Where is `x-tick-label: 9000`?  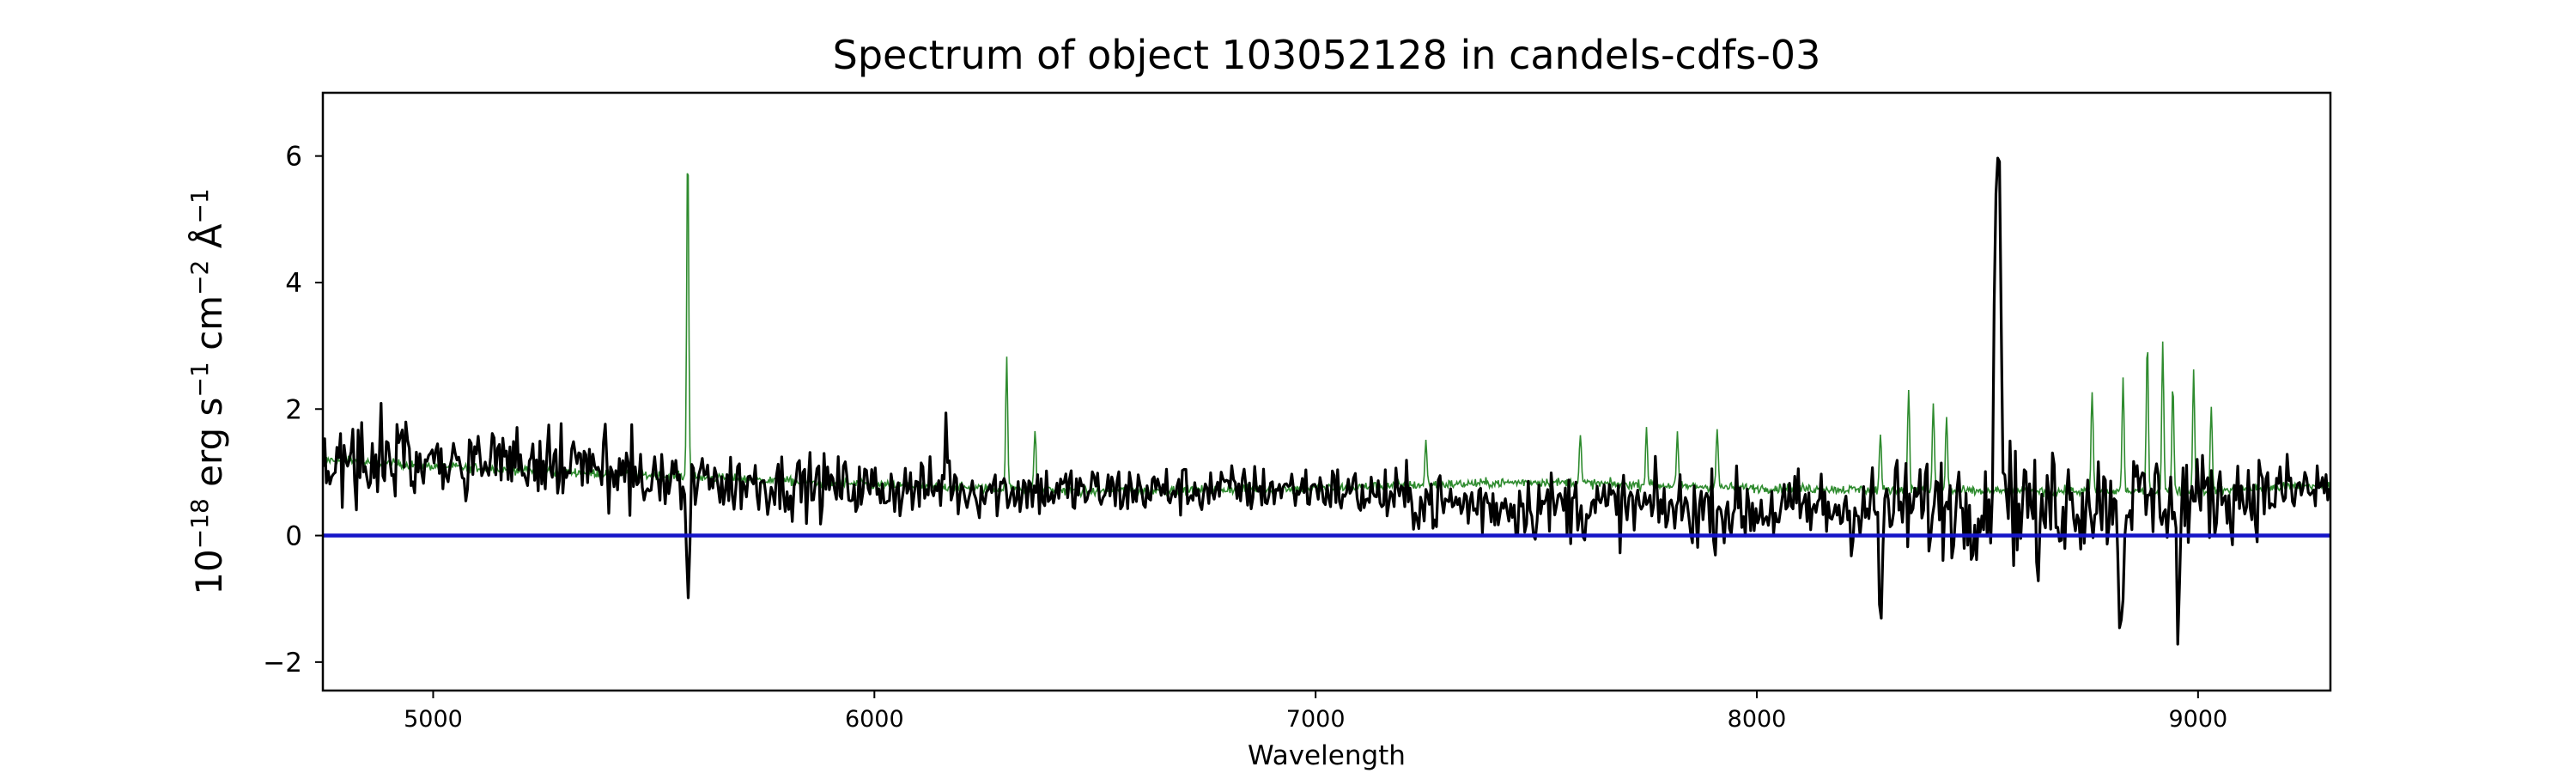 x-tick-label: 9000 is located at coordinates (2197, 719).